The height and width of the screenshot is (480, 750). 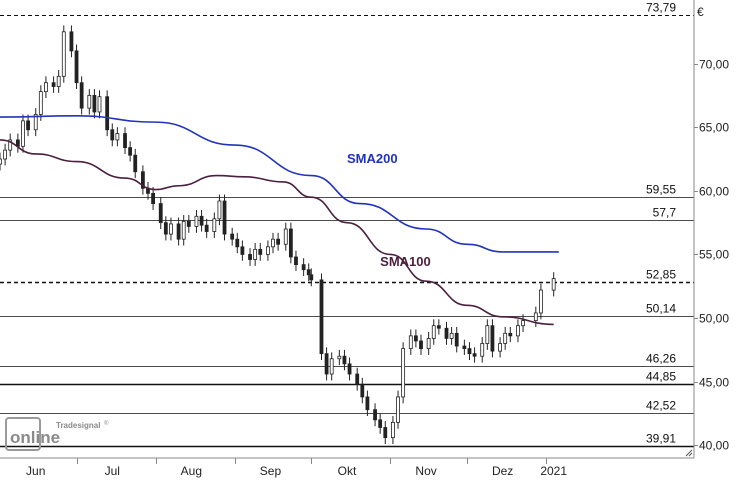 I want to click on y-tick-label-6: 70,00, so click(x=714, y=65).